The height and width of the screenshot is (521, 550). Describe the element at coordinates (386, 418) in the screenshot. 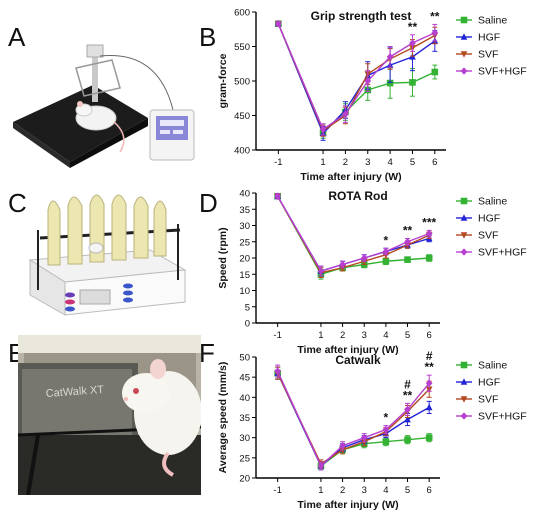

I see `chart2-significance-mark: *` at that location.